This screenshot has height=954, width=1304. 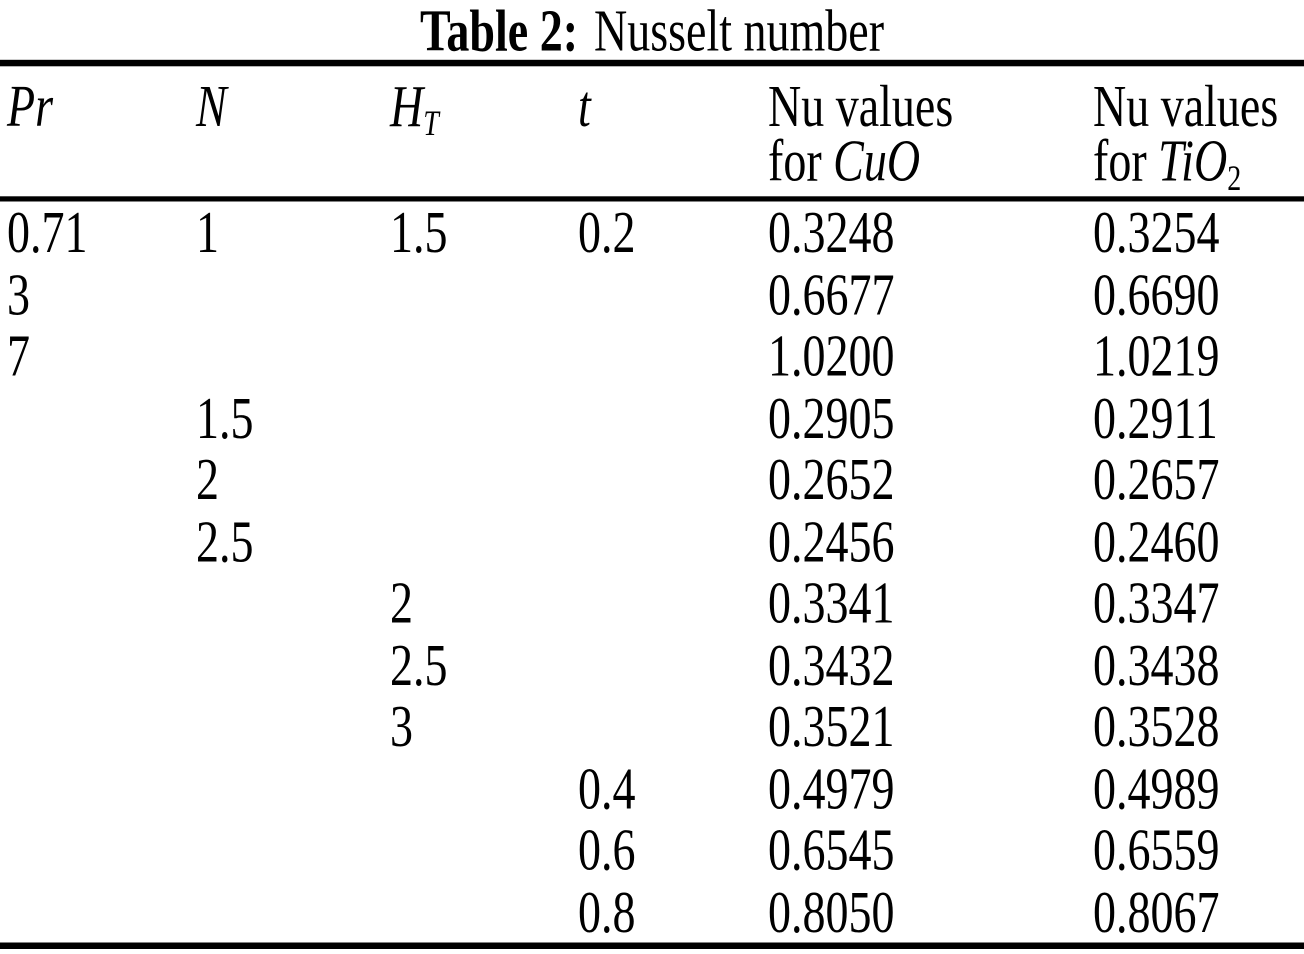 What do you see at coordinates (831, 293) in the screenshot?
I see `cell-nu-cuo-r2: 0.6677` at bounding box center [831, 293].